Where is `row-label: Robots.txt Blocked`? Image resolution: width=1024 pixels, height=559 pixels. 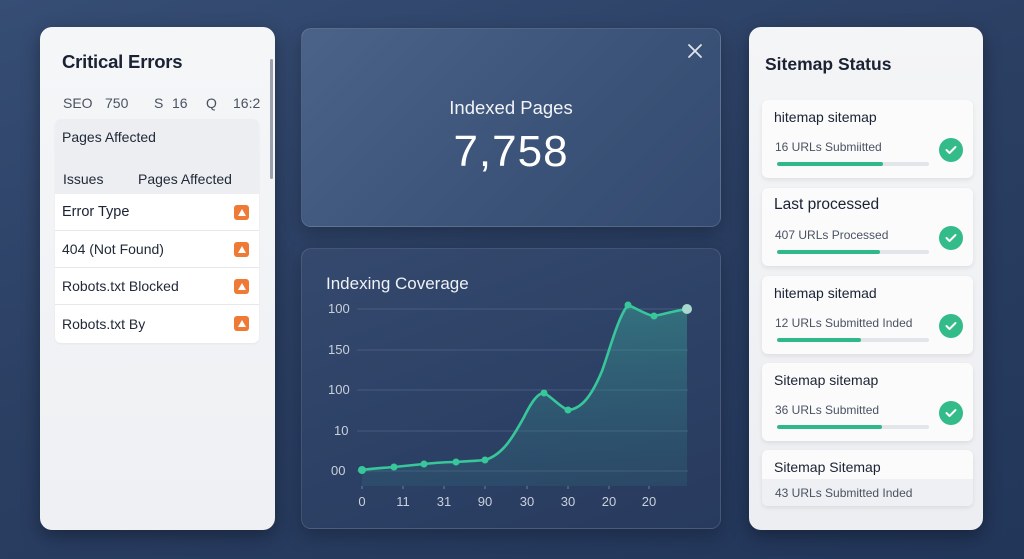
row-label: Robots.txt Blocked is located at coordinates (120, 286).